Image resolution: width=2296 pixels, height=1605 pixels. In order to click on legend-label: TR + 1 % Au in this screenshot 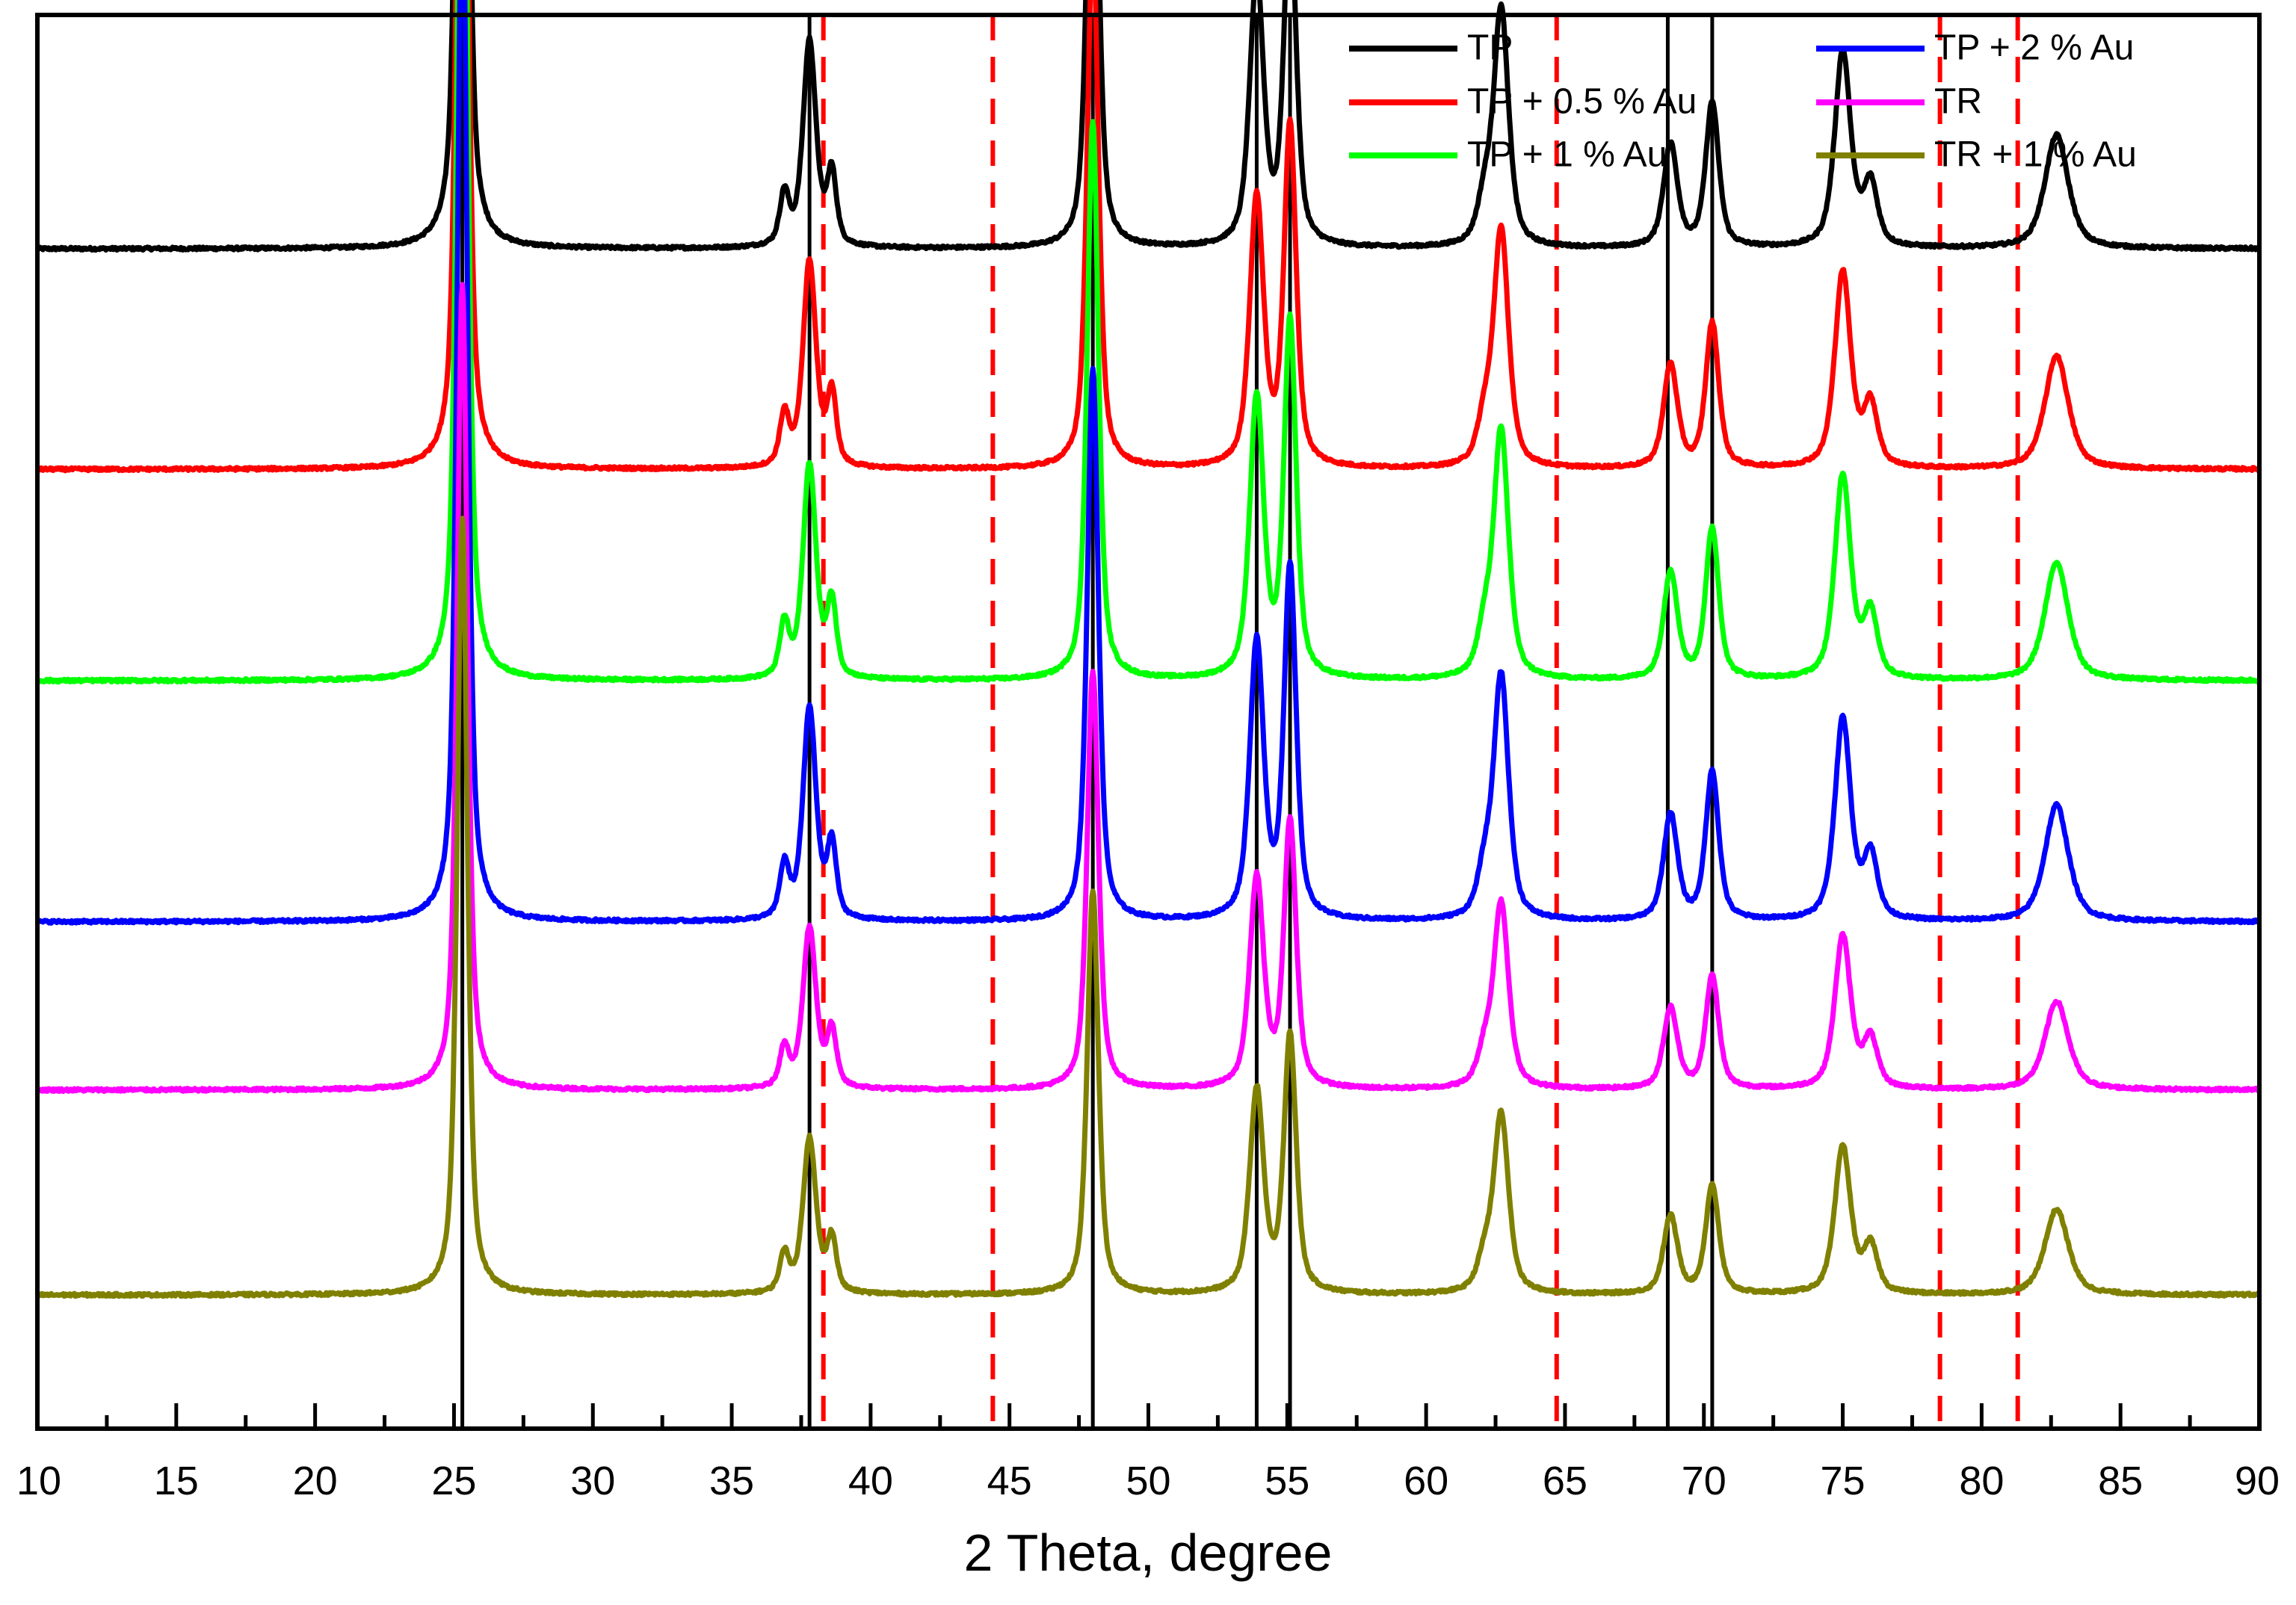, I will do `click(2036, 155)`.